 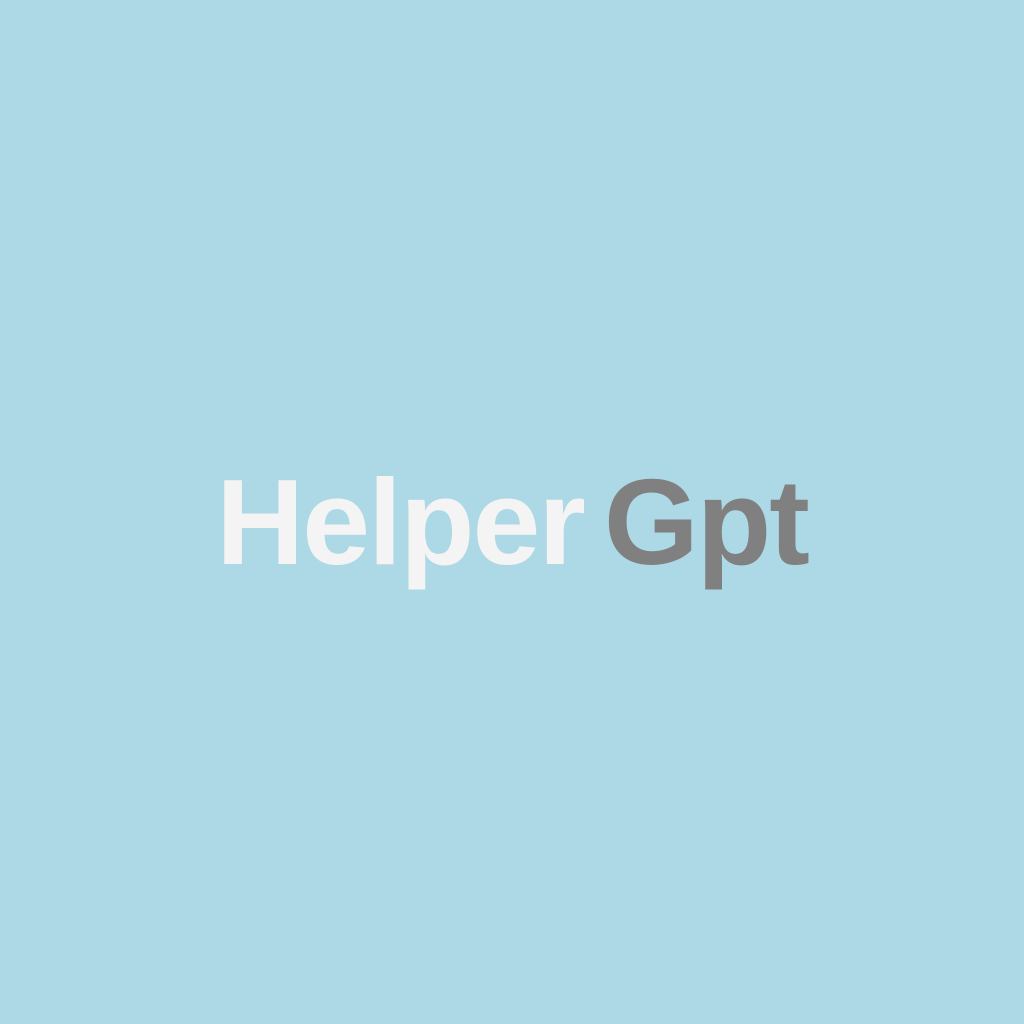 What do you see at coordinates (706, 522) in the screenshot?
I see `logo-text-gpt: Gpt` at bounding box center [706, 522].